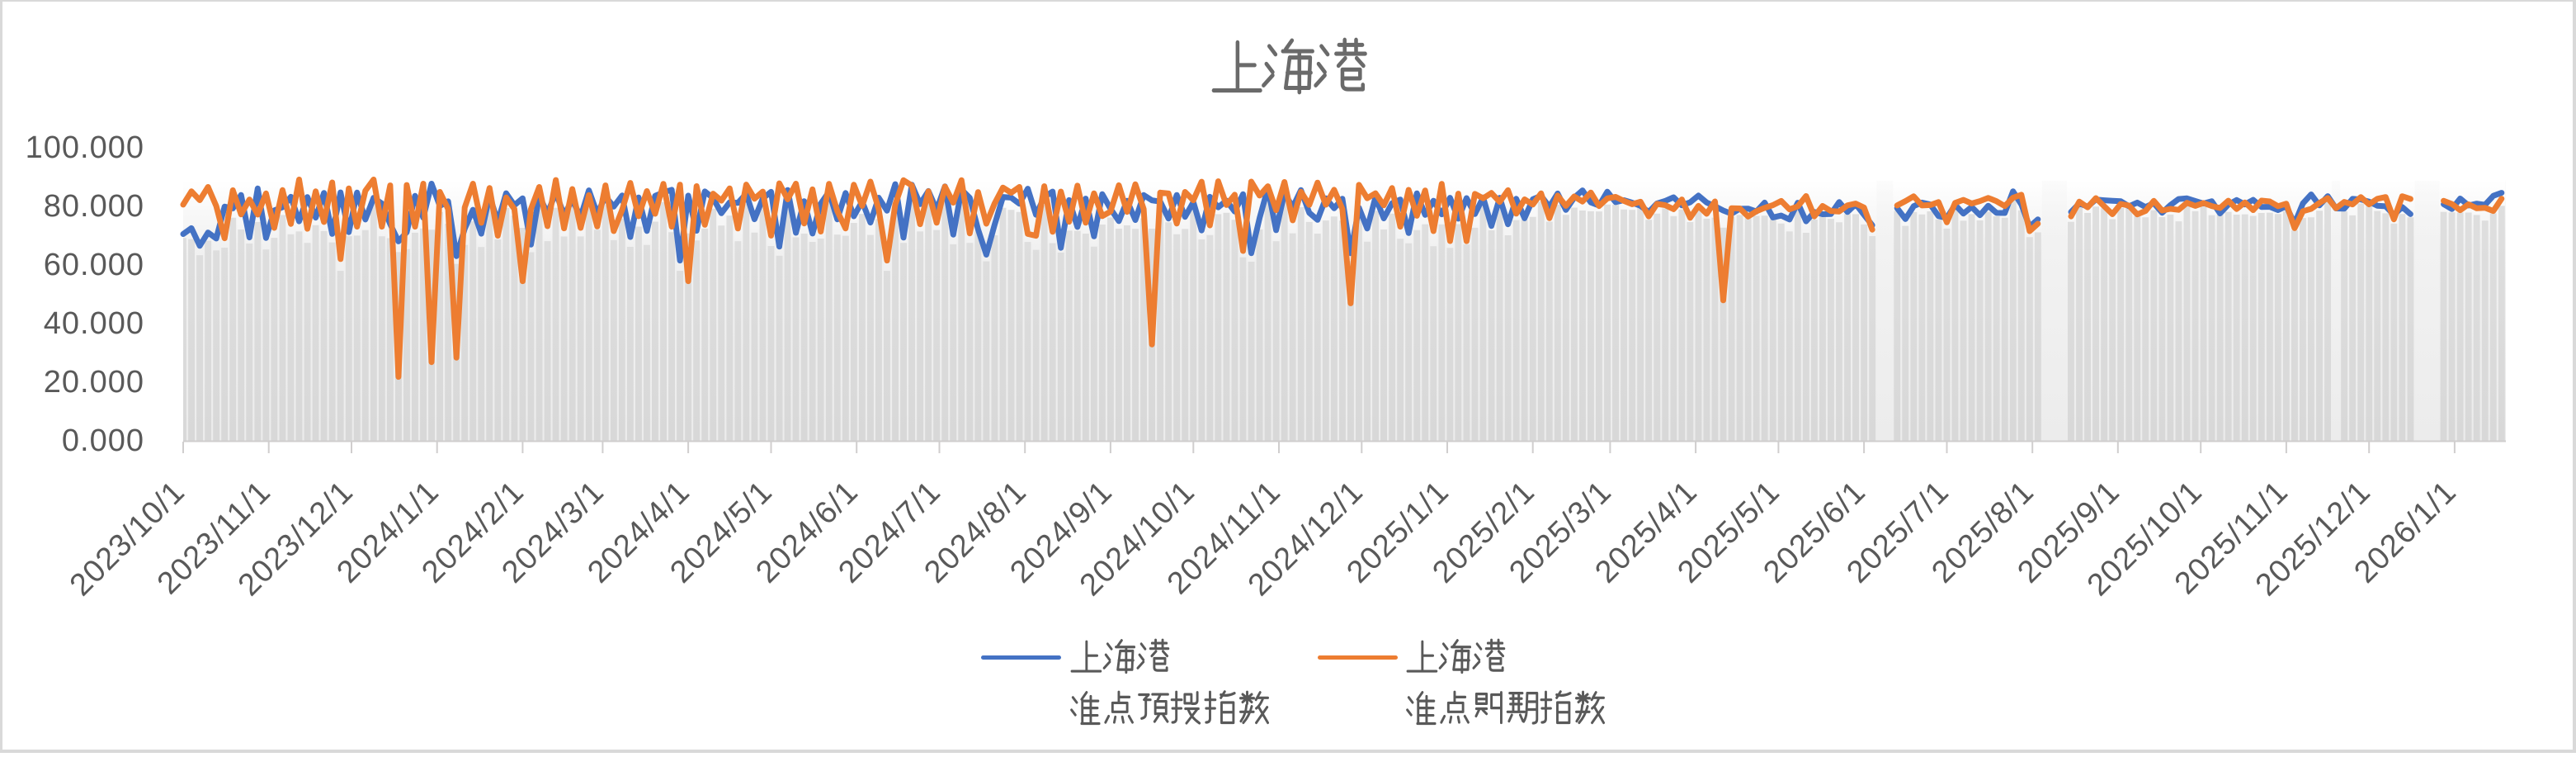  Describe the element at coordinates (85, 148) in the screenshot. I see `svg-text: 100.000` at that location.